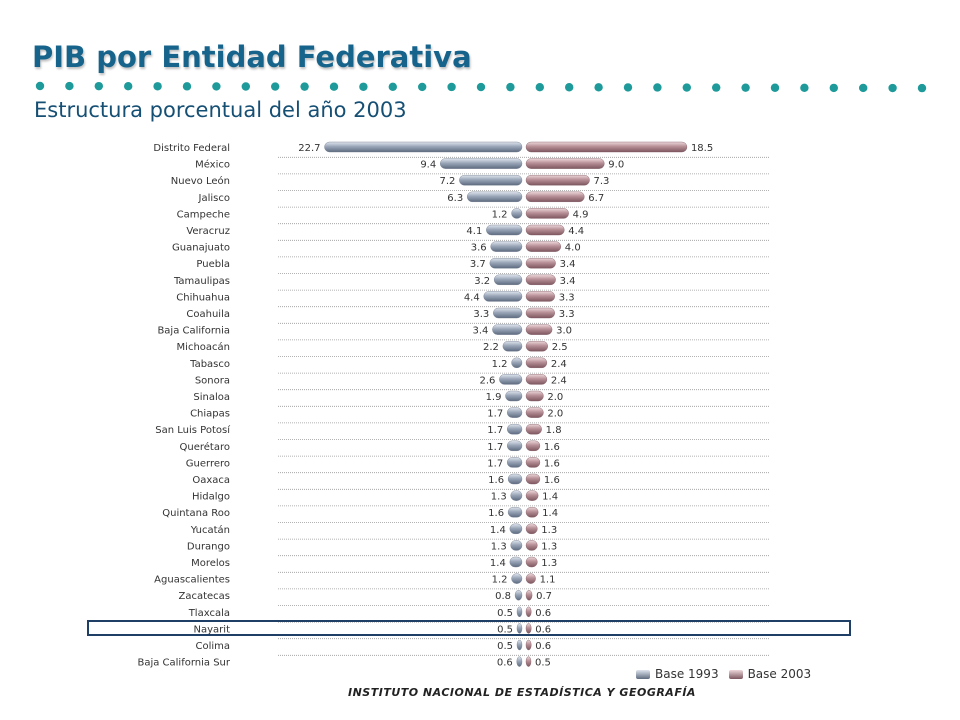 The image size is (960, 720). I want to click on value-label-1993: 4.4, so click(472, 297).